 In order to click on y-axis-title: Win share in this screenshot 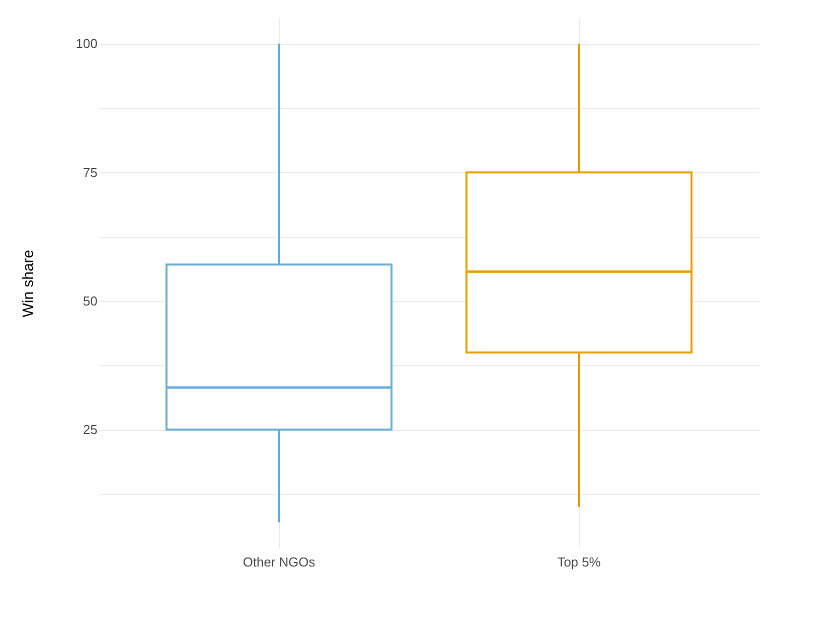, I will do `click(28, 284)`.